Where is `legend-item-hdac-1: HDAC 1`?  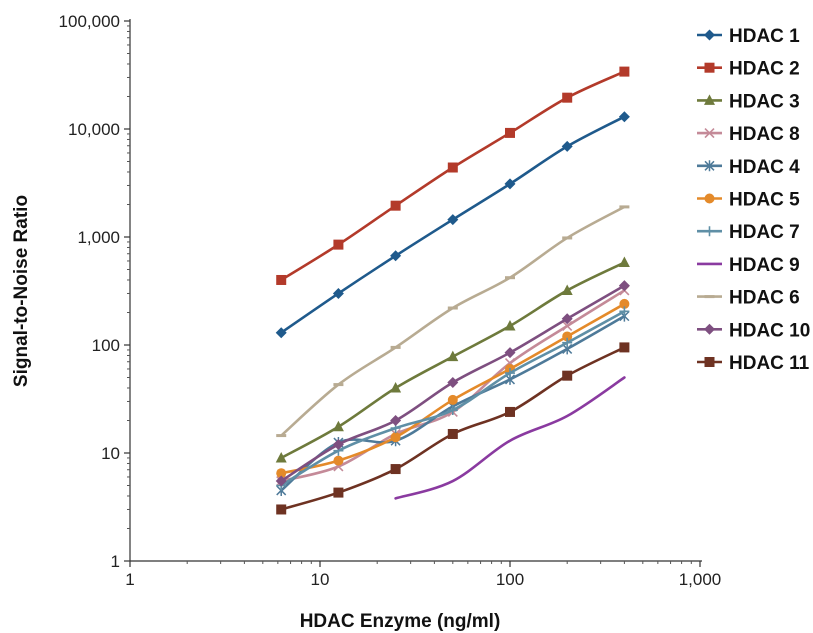
legend-item-hdac-1: HDAC 1 is located at coordinates (748, 36).